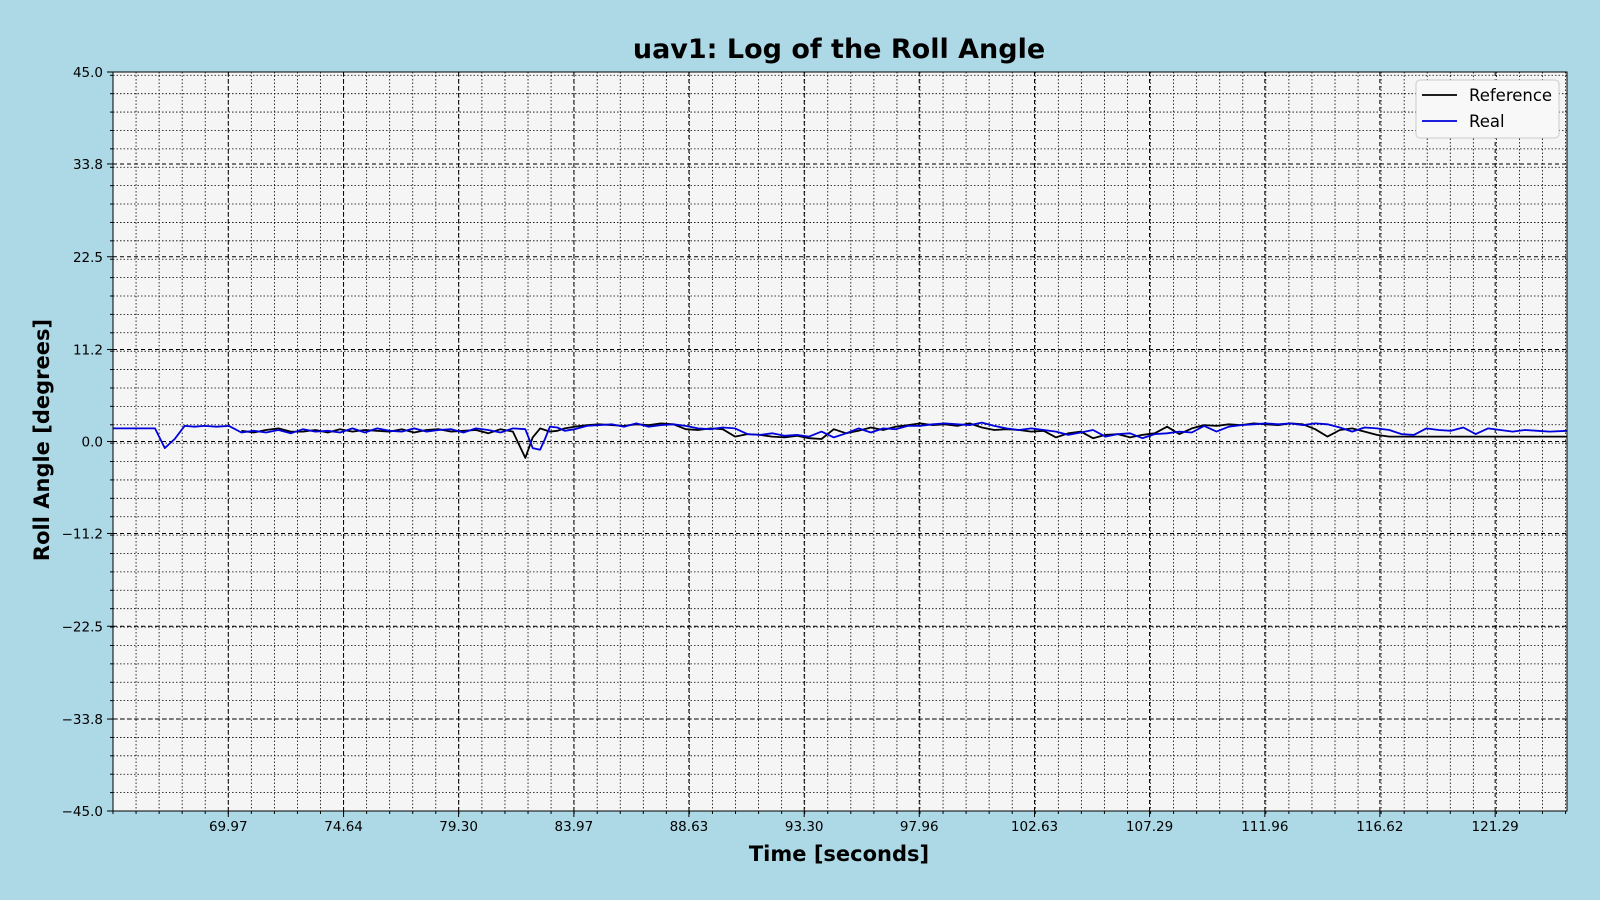 The image size is (1600, 900). What do you see at coordinates (1487, 121) in the screenshot?
I see `legend-label-real: Real` at bounding box center [1487, 121].